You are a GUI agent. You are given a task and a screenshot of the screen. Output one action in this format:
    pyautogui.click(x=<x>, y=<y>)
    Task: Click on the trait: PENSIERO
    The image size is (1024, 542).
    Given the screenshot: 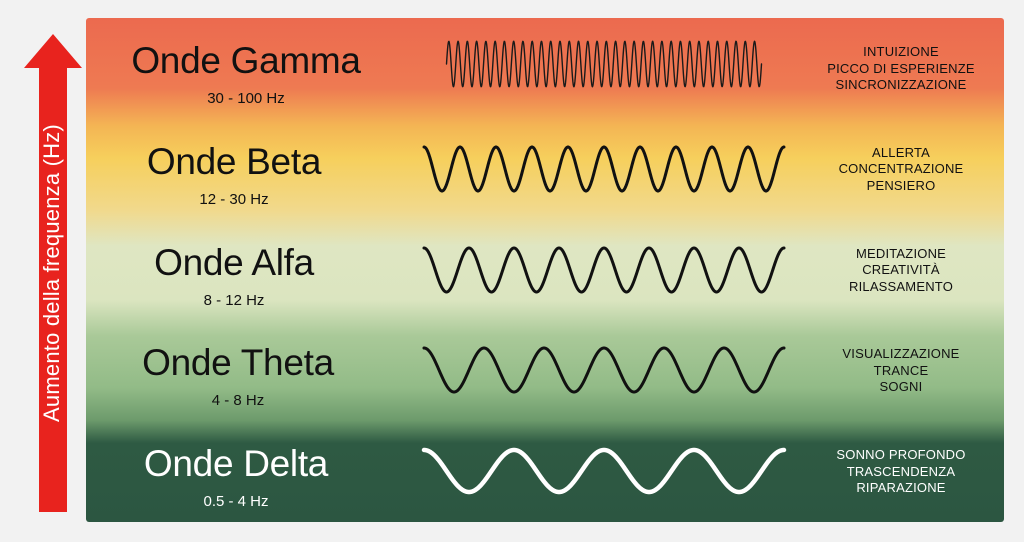 What is the action you would take?
    pyautogui.click(x=901, y=185)
    